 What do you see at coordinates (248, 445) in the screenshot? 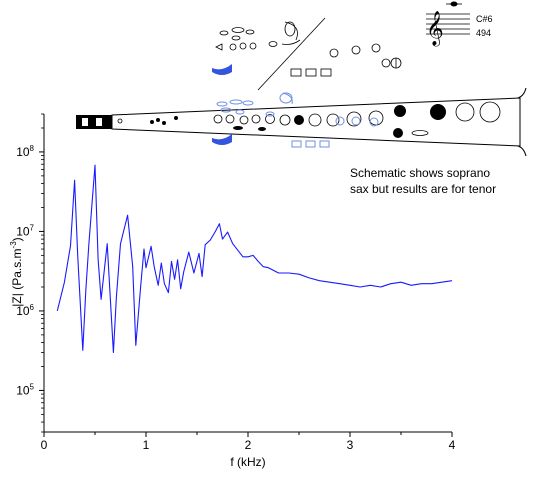
I see `x-tick-label: 2` at bounding box center [248, 445].